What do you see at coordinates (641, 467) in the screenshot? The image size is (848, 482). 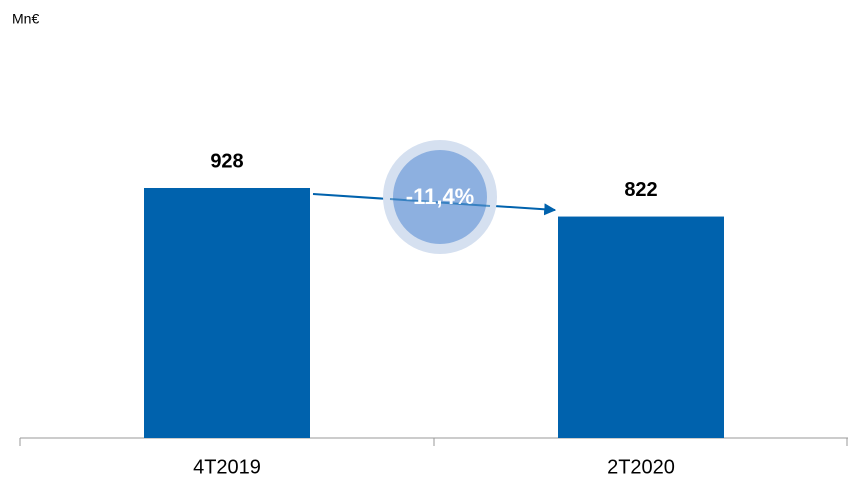 I see `x-tick-label: 2T2020` at bounding box center [641, 467].